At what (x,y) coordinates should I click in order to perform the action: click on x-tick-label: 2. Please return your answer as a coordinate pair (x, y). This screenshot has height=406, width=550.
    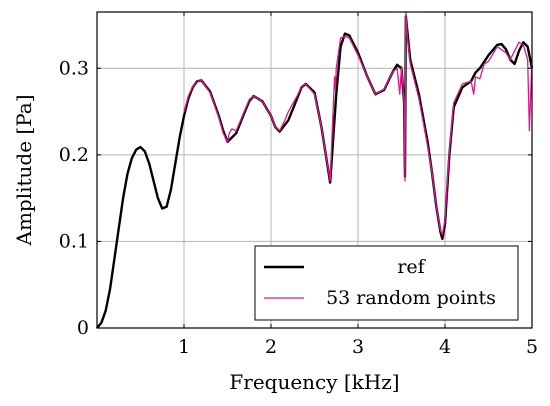
    Looking at the image, I should click on (271, 347).